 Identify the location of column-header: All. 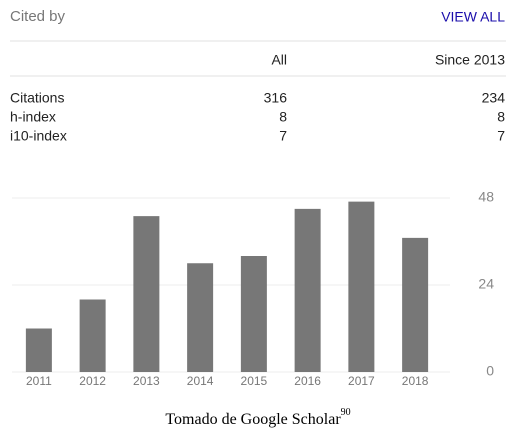
(279, 60).